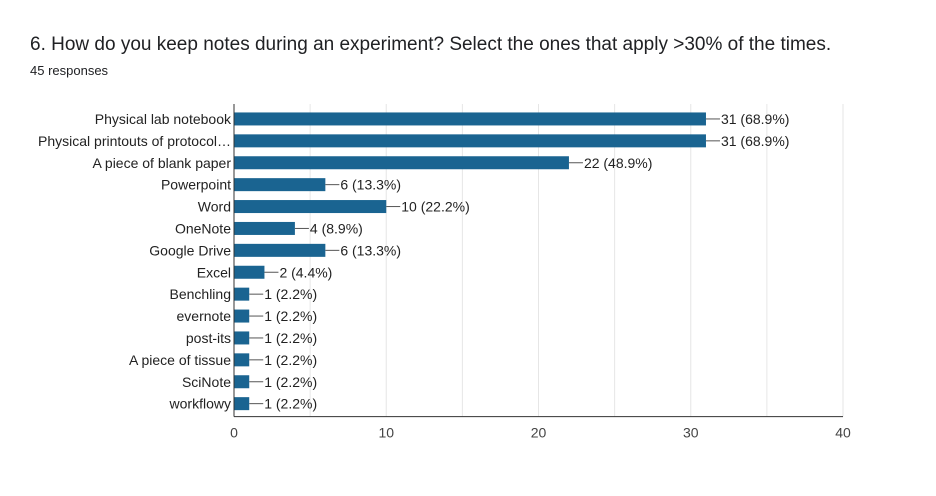 The height and width of the screenshot is (496, 936). What do you see at coordinates (691, 433) in the screenshot?
I see `x-tick-label: 30` at bounding box center [691, 433].